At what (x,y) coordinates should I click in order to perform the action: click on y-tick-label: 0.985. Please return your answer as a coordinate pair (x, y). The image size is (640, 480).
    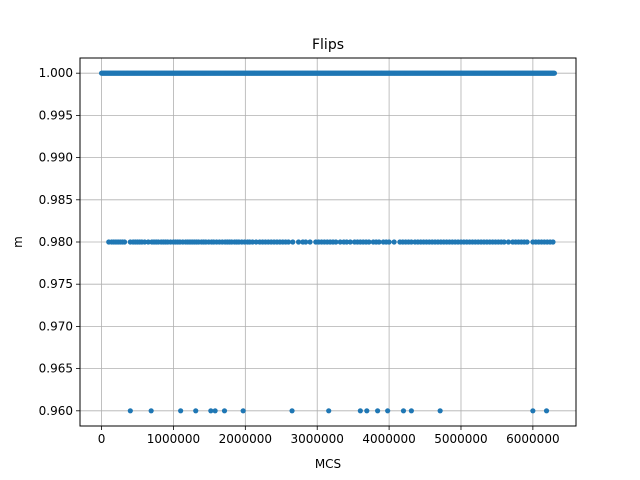
    Looking at the image, I should click on (56, 200).